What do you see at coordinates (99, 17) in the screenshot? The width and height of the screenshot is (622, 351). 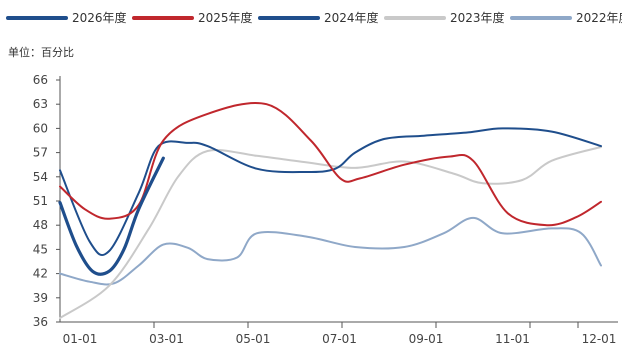 I see `legend-label: 2026年度` at bounding box center [99, 17].